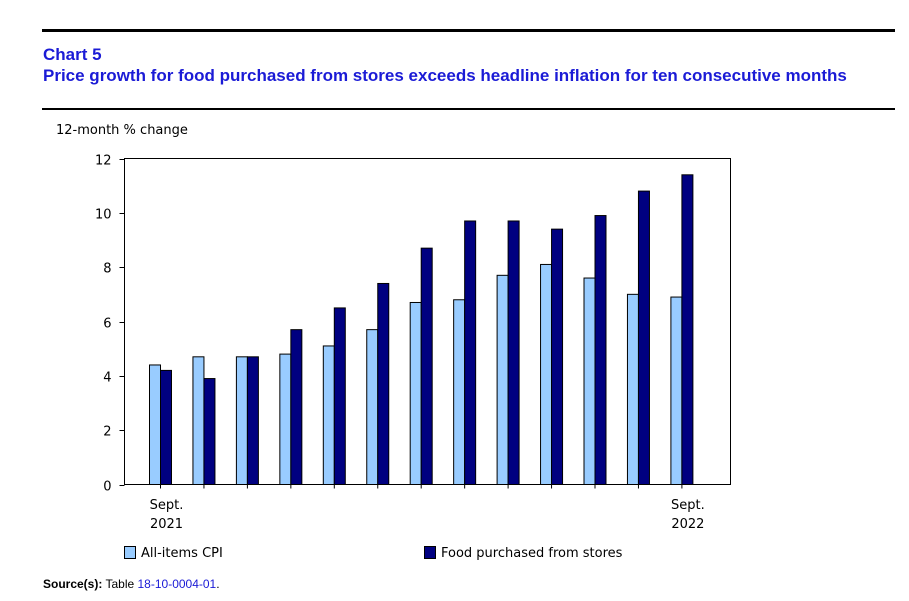 This screenshot has width=909, height=601. What do you see at coordinates (107, 324) in the screenshot?
I see `y-tick-label: 6` at bounding box center [107, 324].